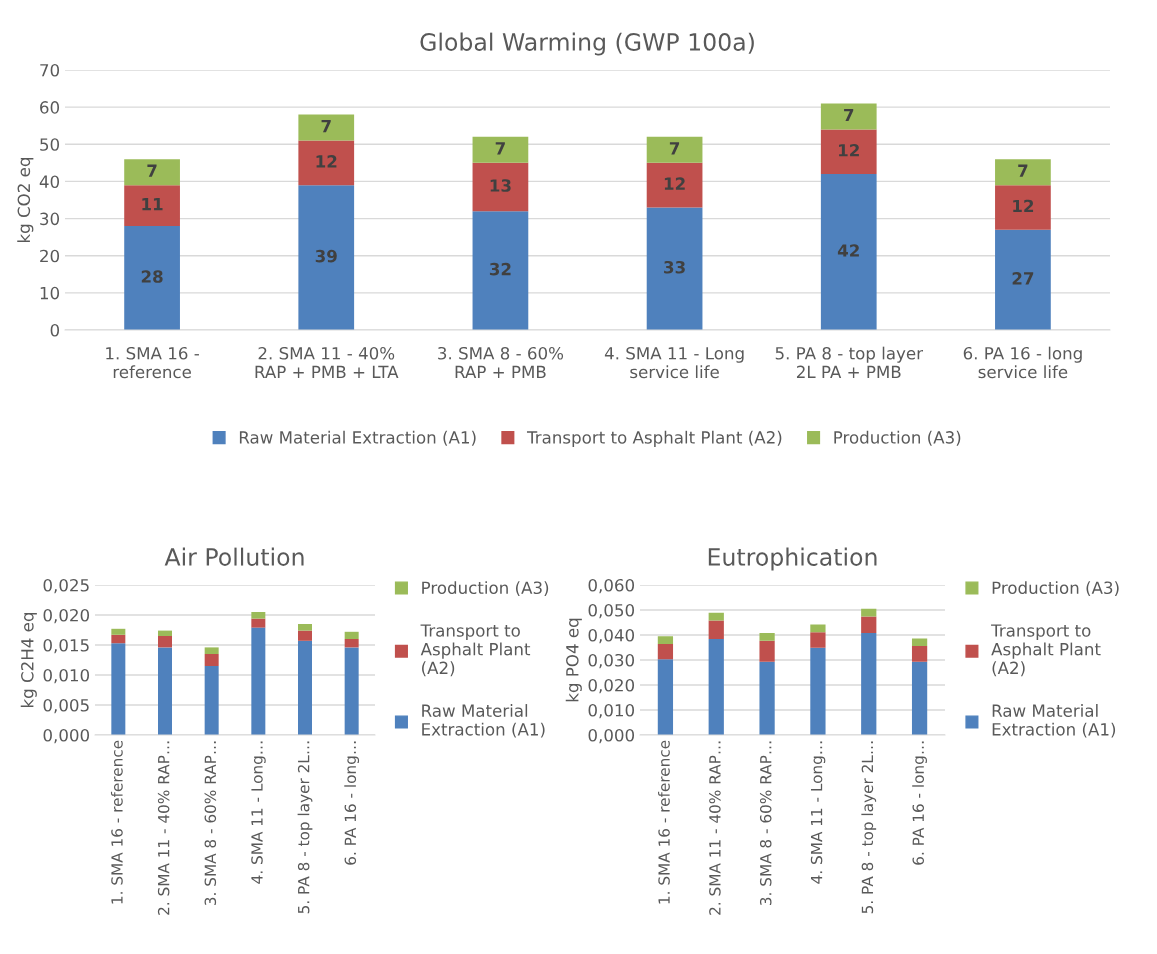 Image resolution: width=1157 pixels, height=954 pixels. Describe the element at coordinates (792, 559) in the screenshot. I see `chart-title: Eutrophication` at that location.